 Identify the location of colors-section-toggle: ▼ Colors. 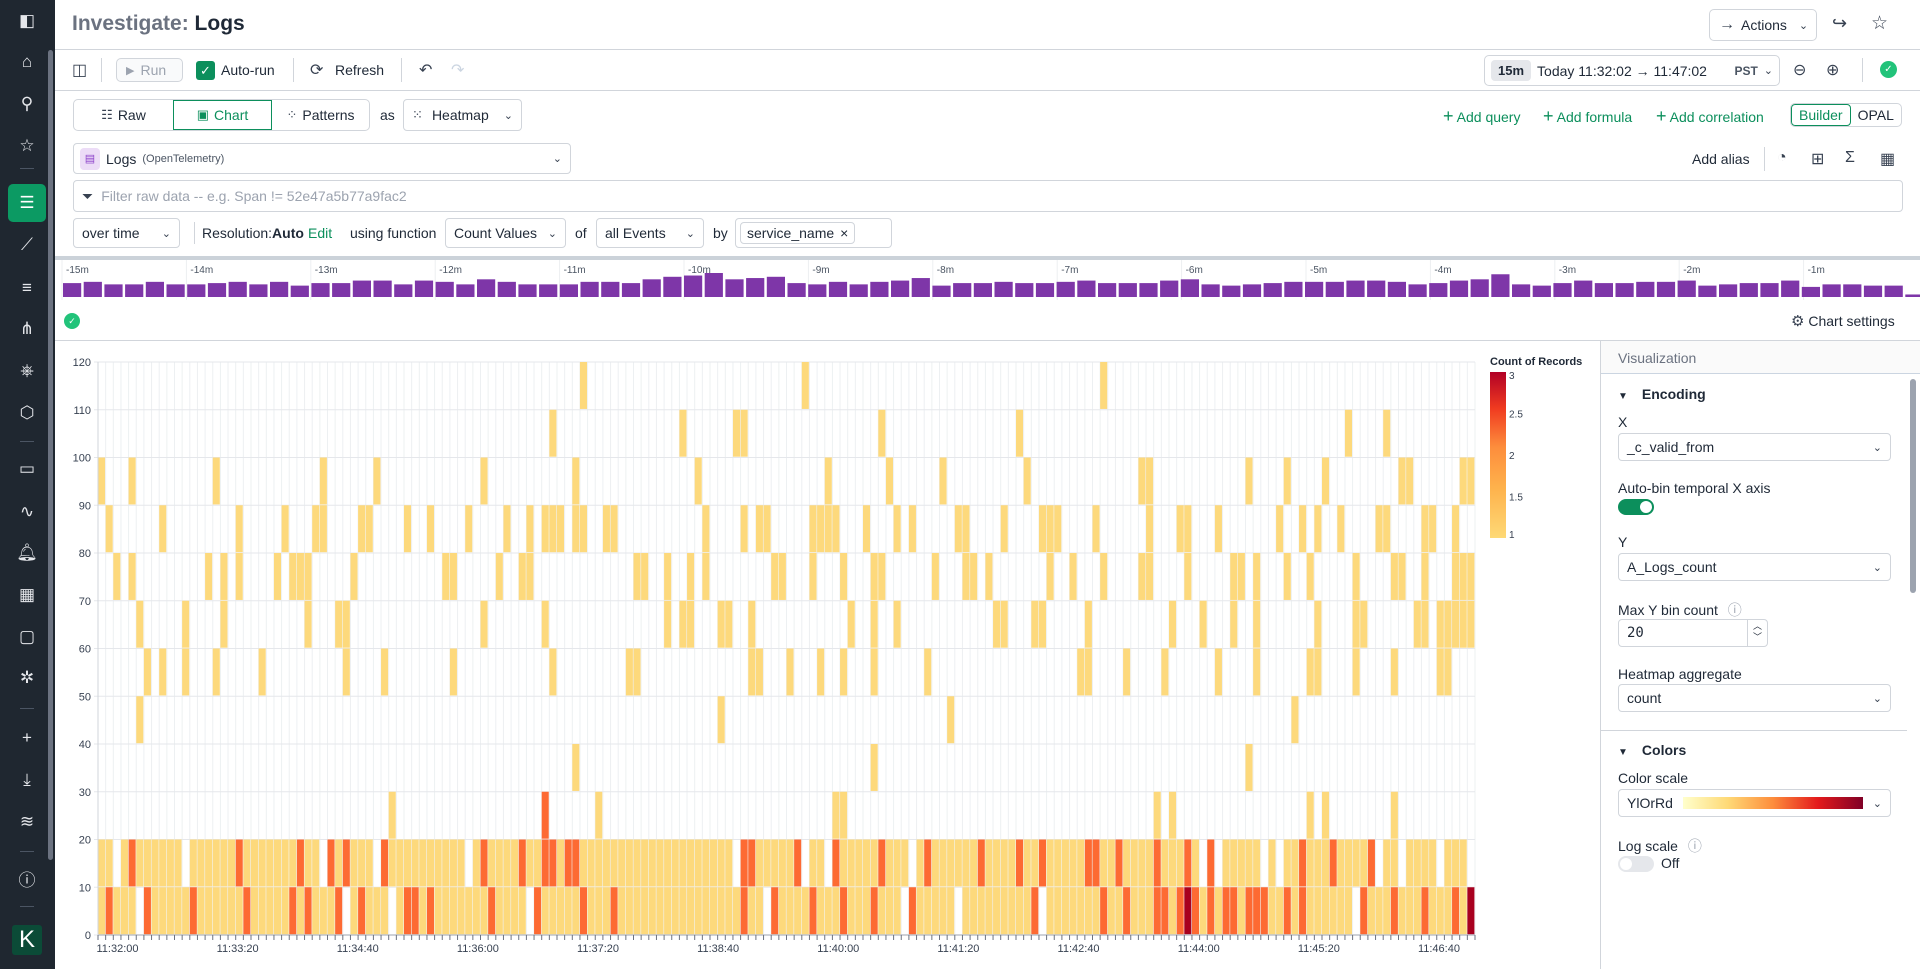
(1652, 750).